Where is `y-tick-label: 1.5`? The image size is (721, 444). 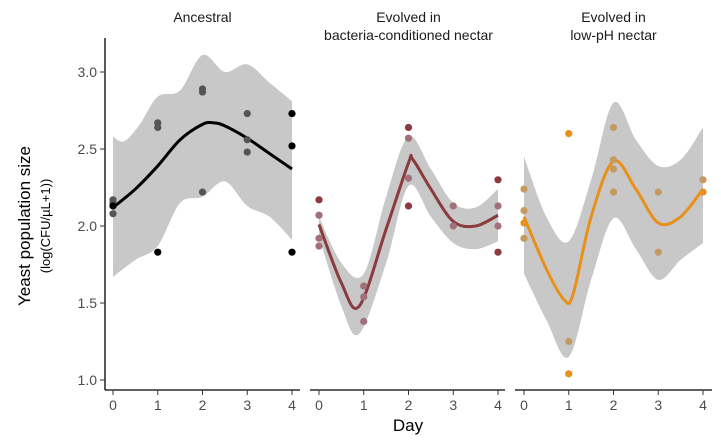 y-tick-label: 1.5 is located at coordinates (88, 303).